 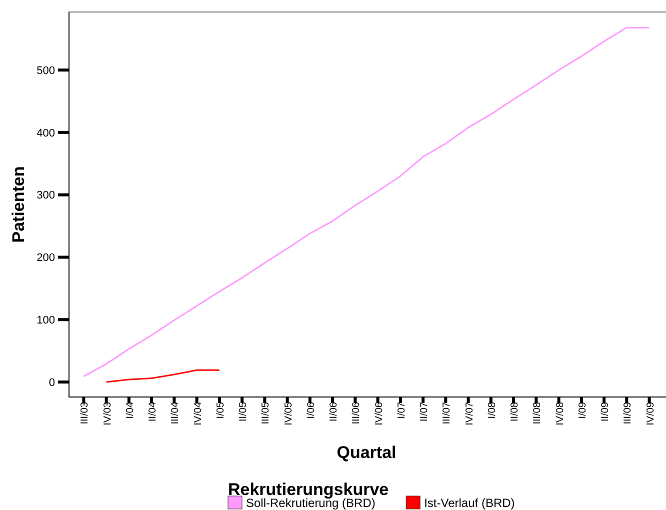 I want to click on legend-title: Rekrutierungskurve, so click(x=308, y=489).